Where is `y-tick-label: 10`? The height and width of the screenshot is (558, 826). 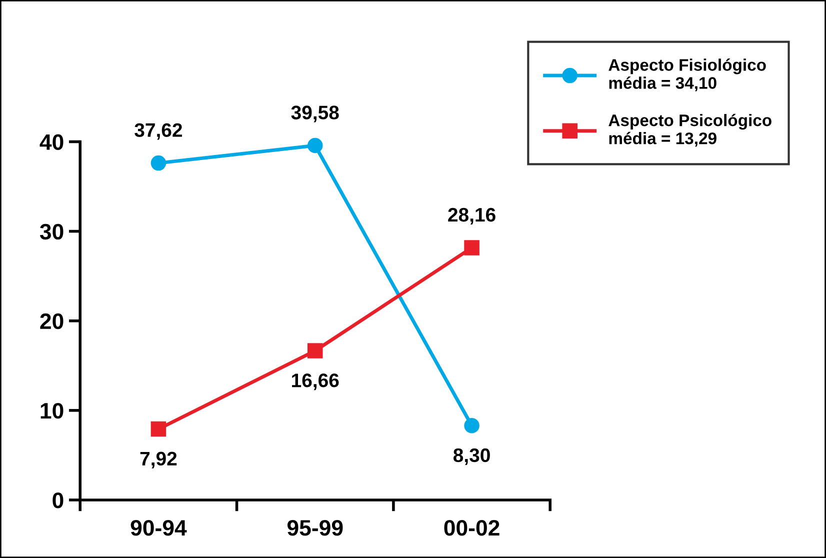 y-tick-label: 10 is located at coordinates (52, 410).